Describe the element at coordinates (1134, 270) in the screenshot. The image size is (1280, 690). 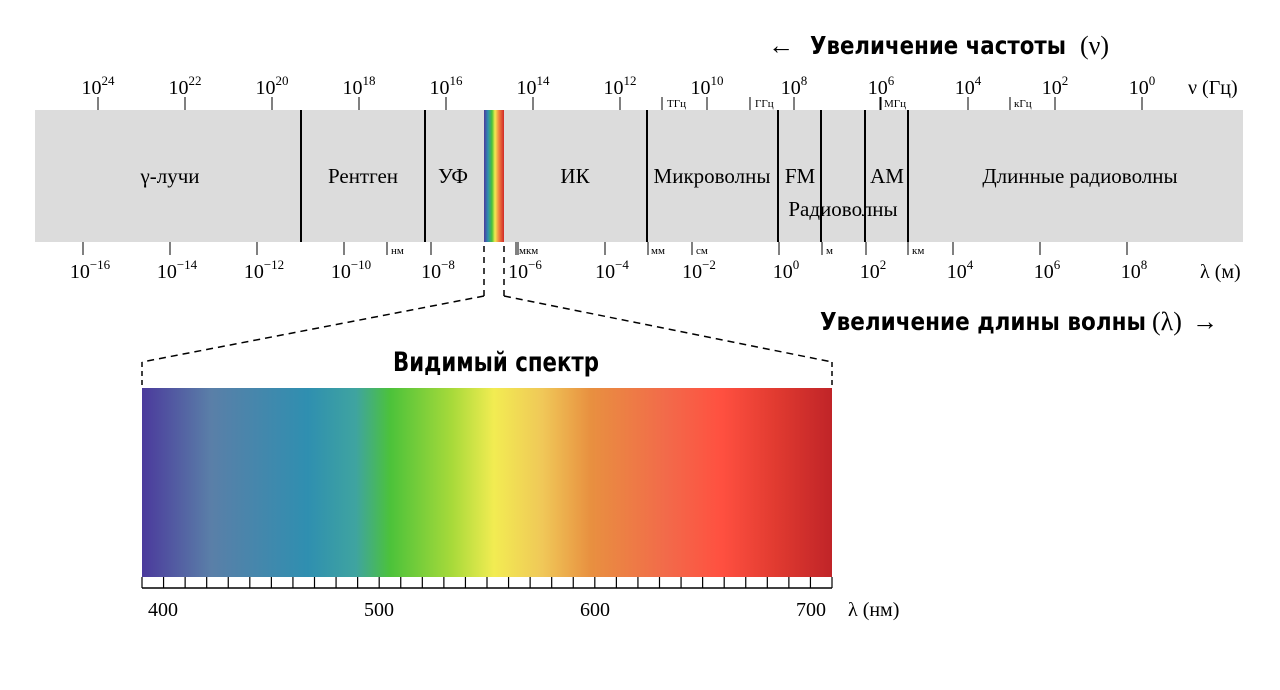
I see `wave-tick-label: 10⁸` at that location.